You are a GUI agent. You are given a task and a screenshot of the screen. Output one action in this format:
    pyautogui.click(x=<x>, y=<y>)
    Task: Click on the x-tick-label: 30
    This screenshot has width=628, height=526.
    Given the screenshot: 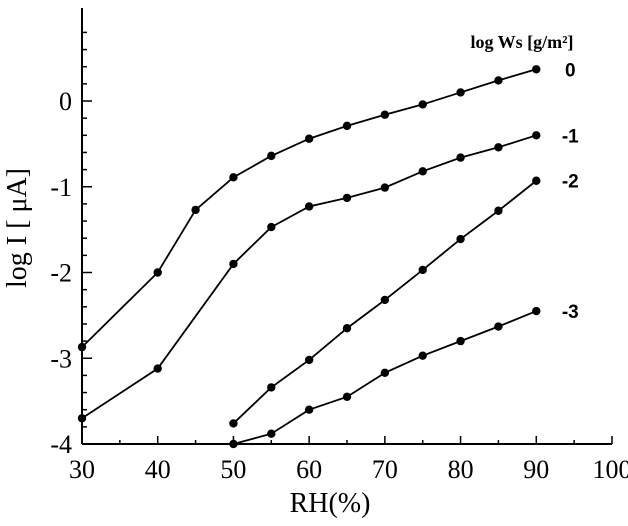 What is the action you would take?
    pyautogui.click(x=82, y=469)
    